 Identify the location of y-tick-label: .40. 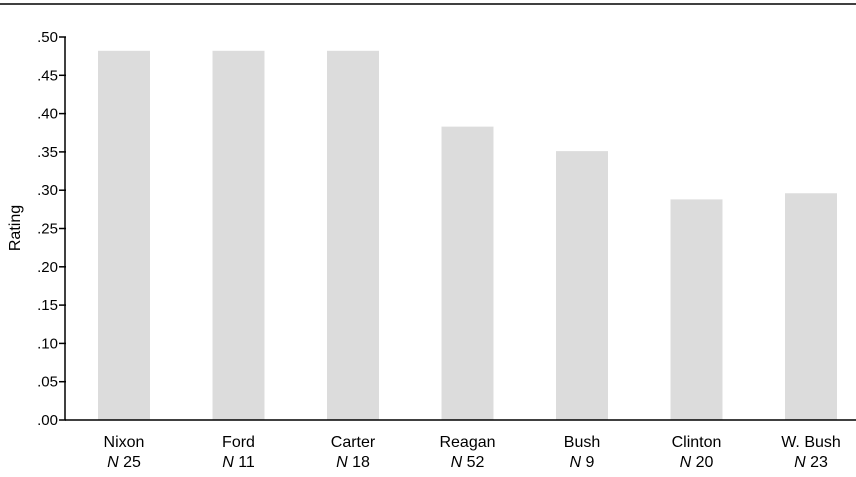
(47, 114).